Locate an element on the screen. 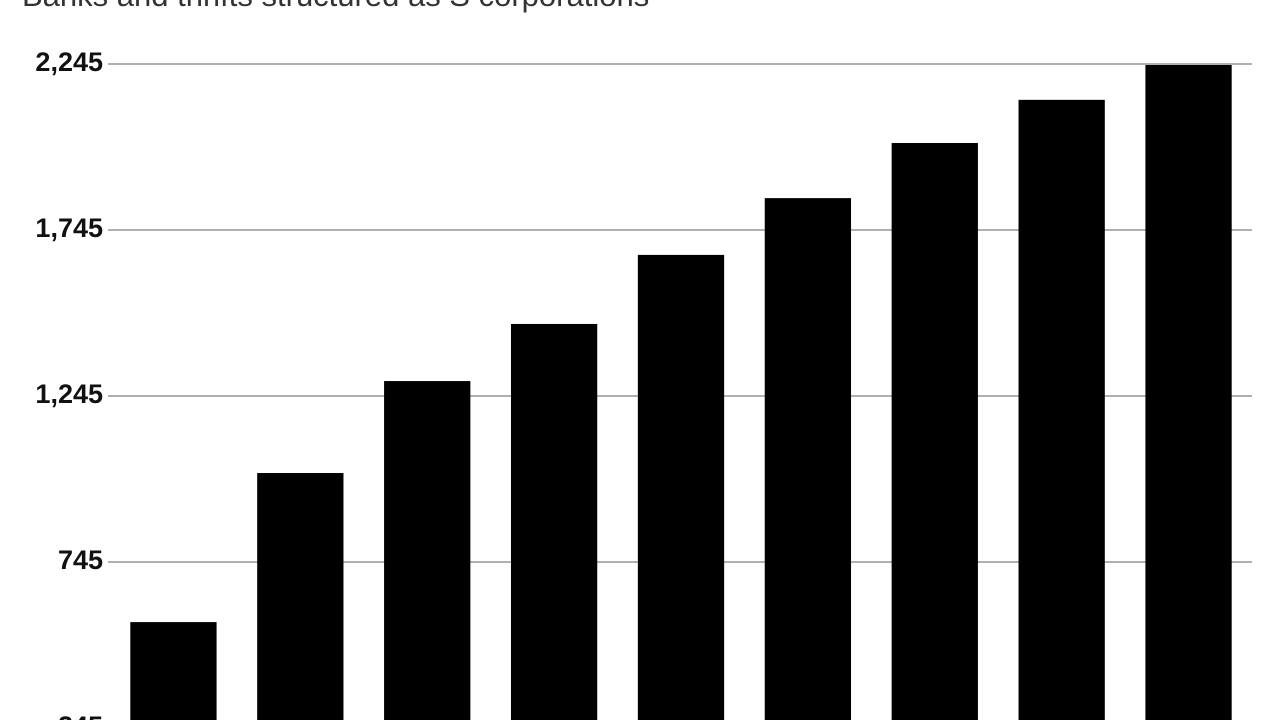 This screenshot has height=720, width=1280. y-tick-label: 1,245 is located at coordinates (69, 394).